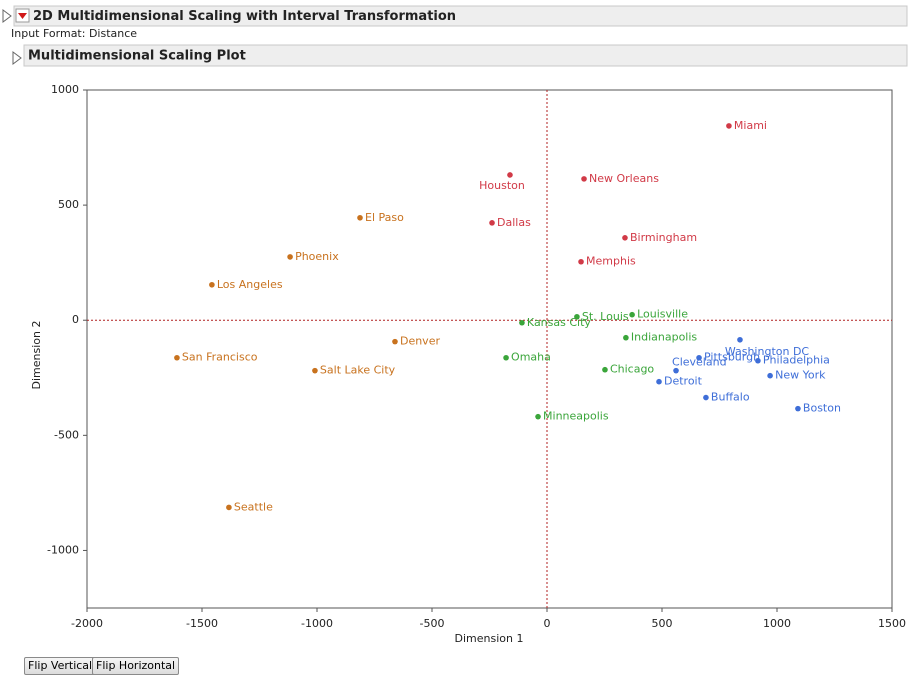 Image resolution: width=911 pixels, height=677 pixels. I want to click on point-label: Salt Lake City, so click(358, 370).